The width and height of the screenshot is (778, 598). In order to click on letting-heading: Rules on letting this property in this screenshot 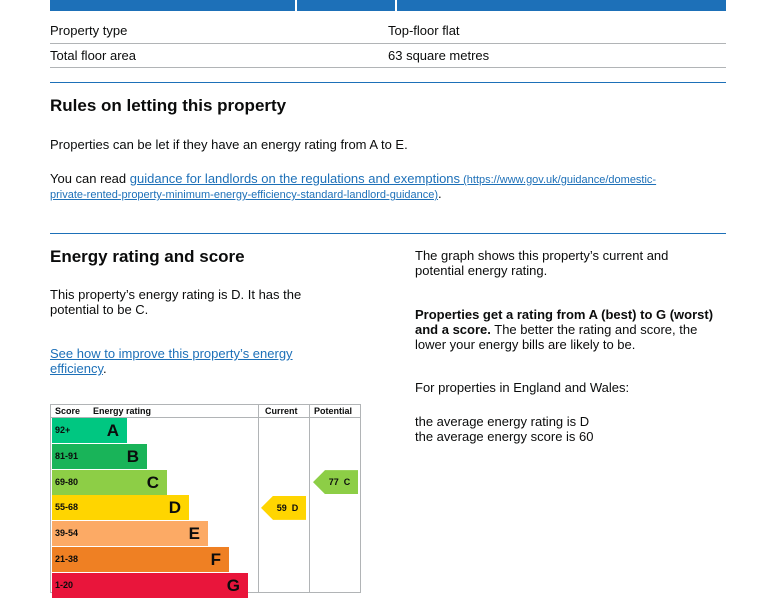, I will do `click(168, 105)`.